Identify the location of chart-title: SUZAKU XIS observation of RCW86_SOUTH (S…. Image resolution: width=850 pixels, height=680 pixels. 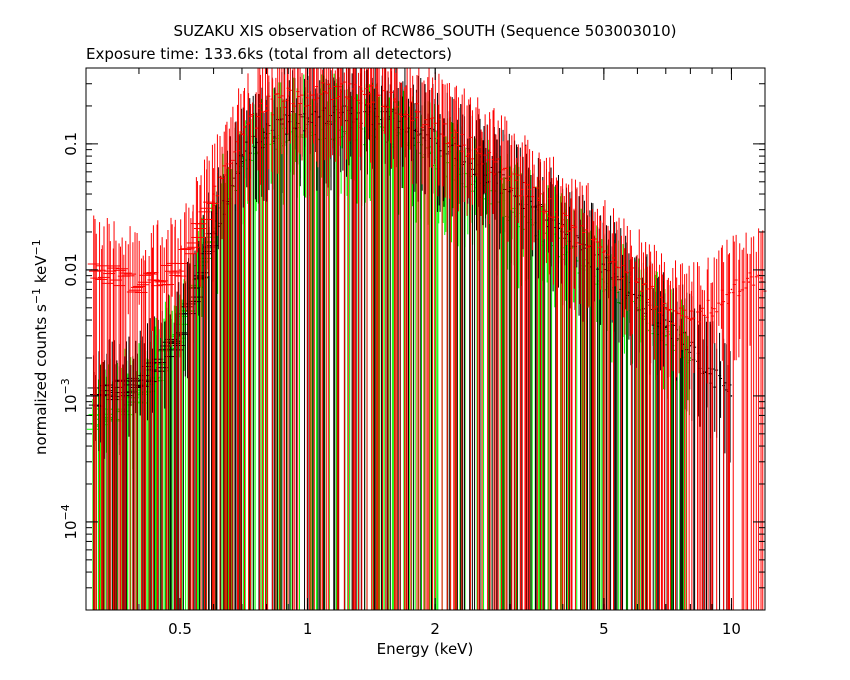
(425, 31).